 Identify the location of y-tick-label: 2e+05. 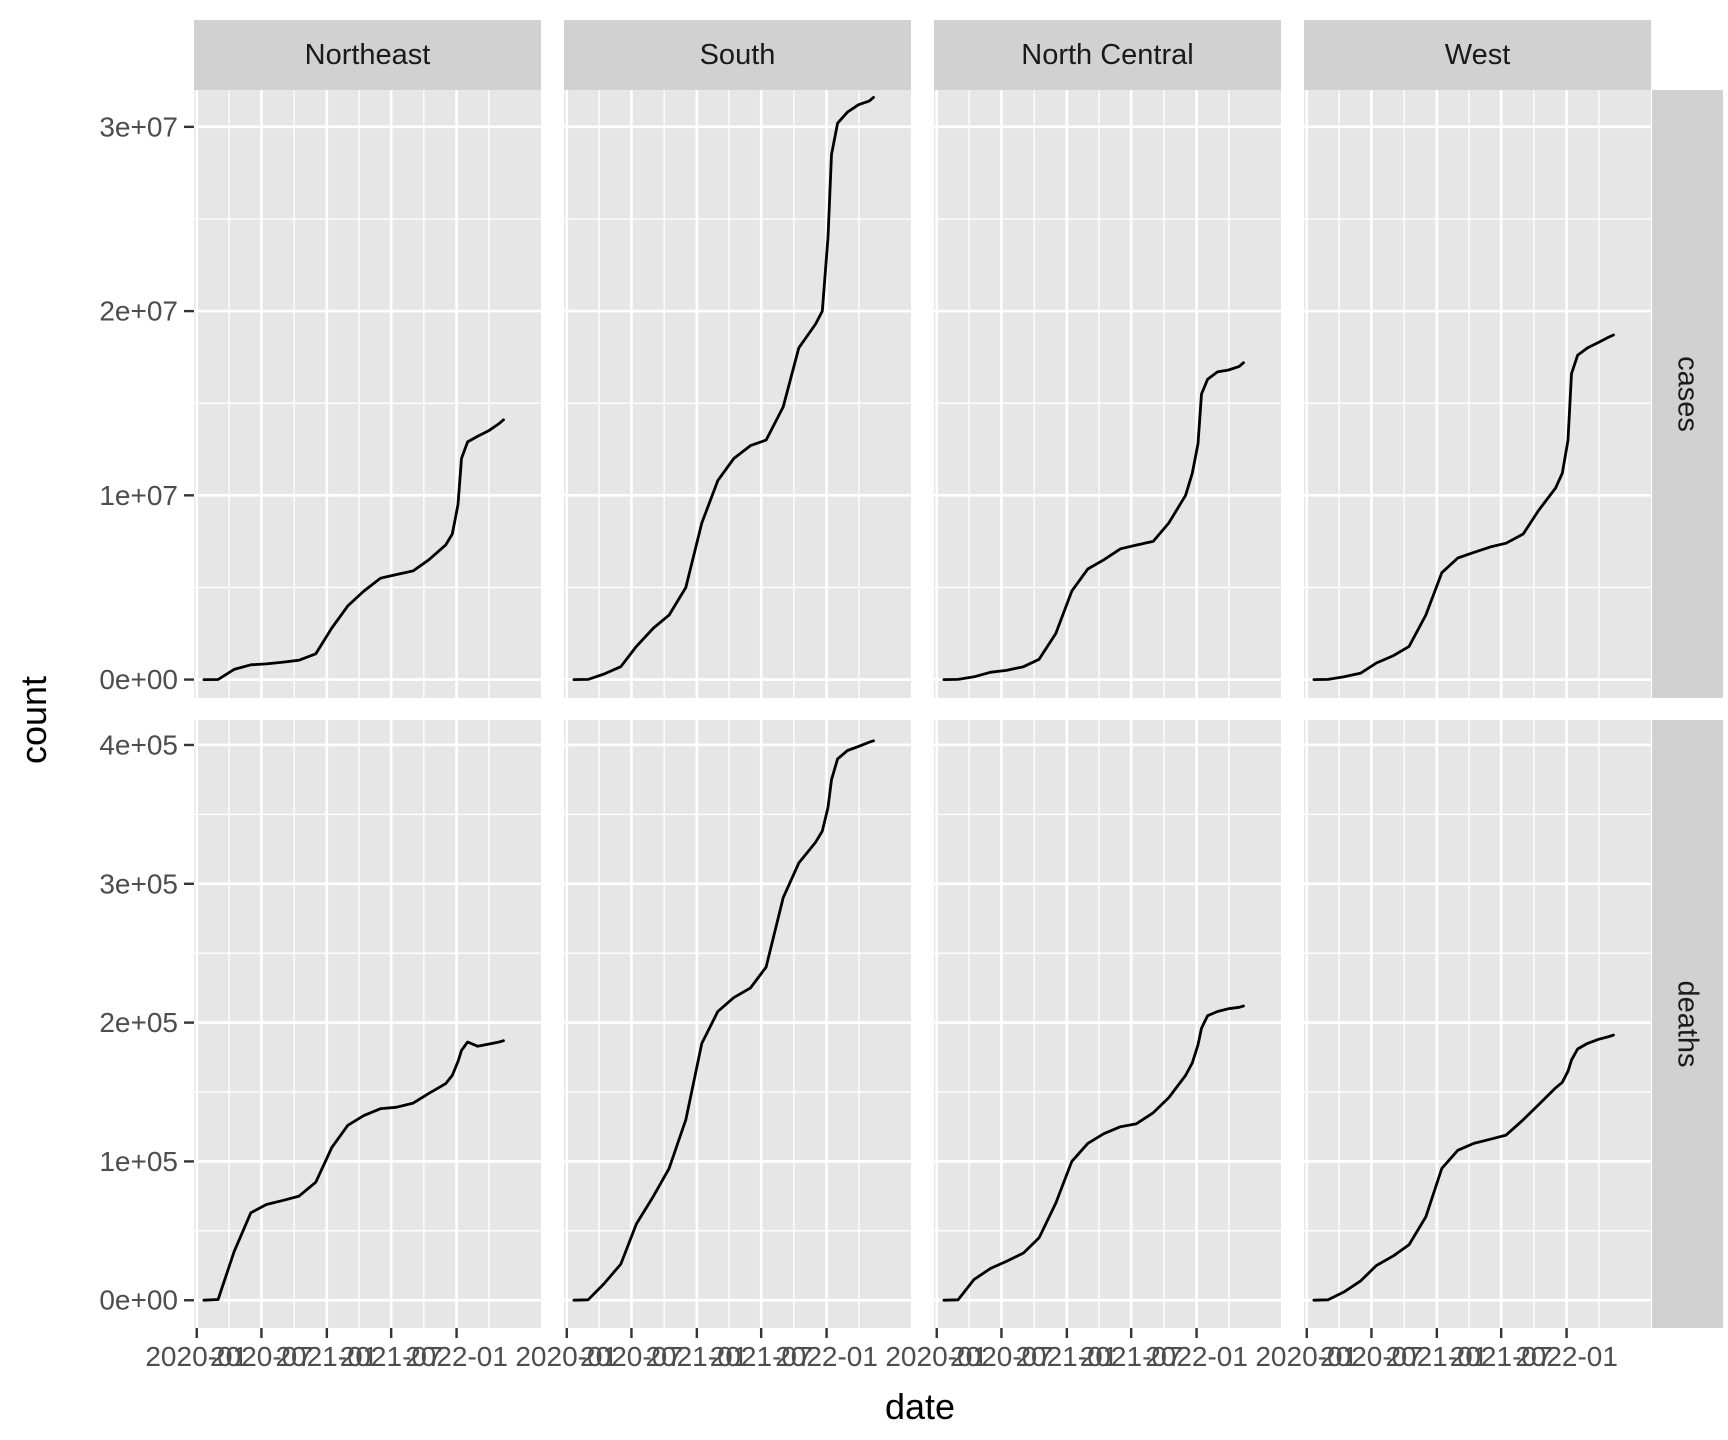
(138, 1022).